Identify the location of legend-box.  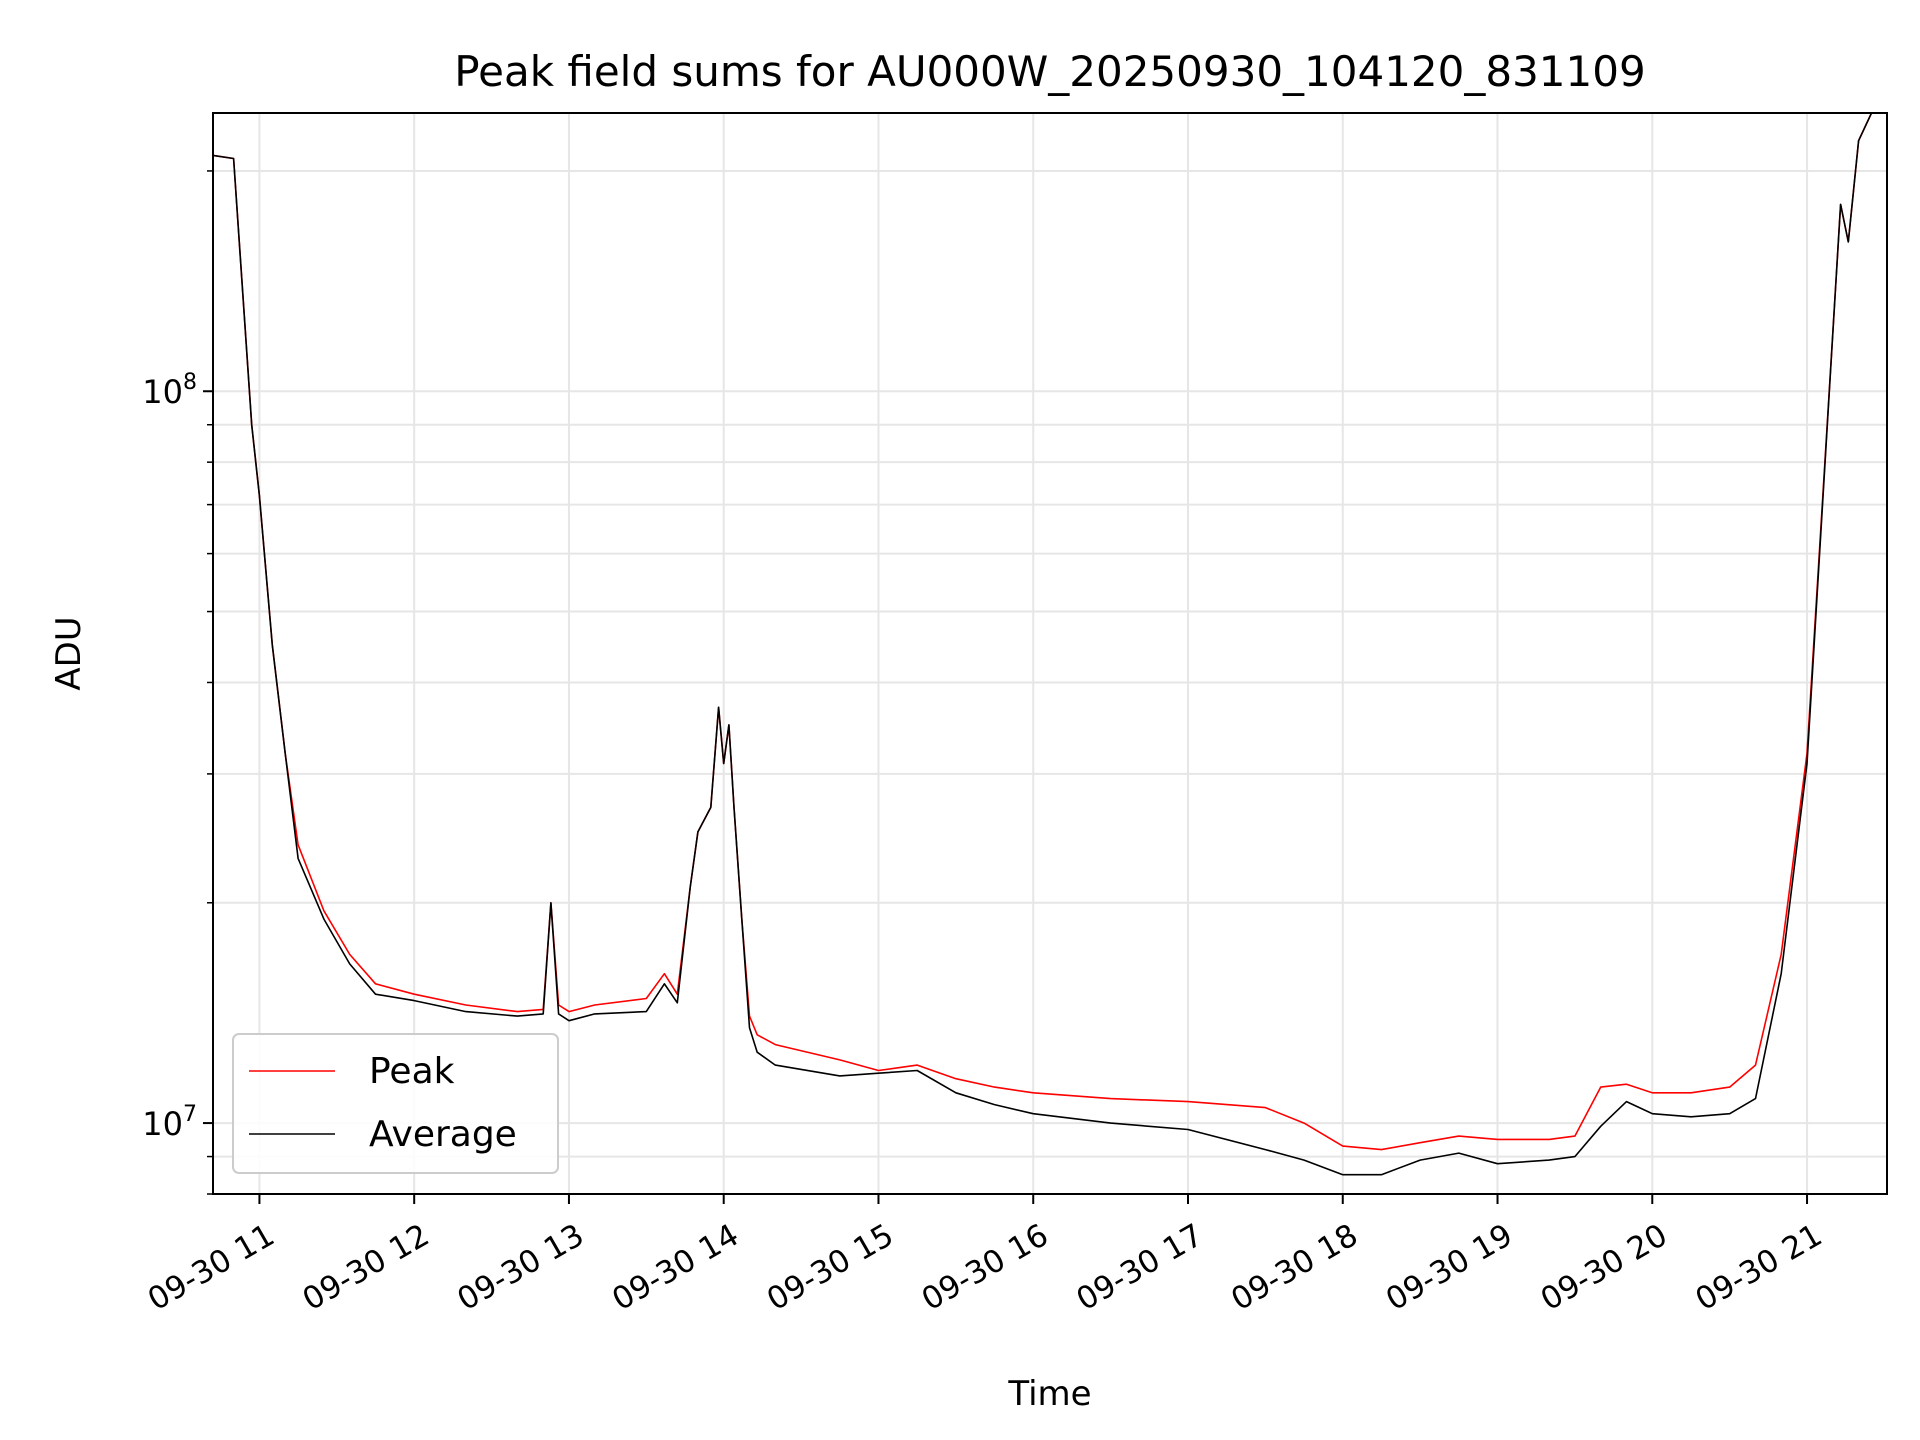
(395, 1103).